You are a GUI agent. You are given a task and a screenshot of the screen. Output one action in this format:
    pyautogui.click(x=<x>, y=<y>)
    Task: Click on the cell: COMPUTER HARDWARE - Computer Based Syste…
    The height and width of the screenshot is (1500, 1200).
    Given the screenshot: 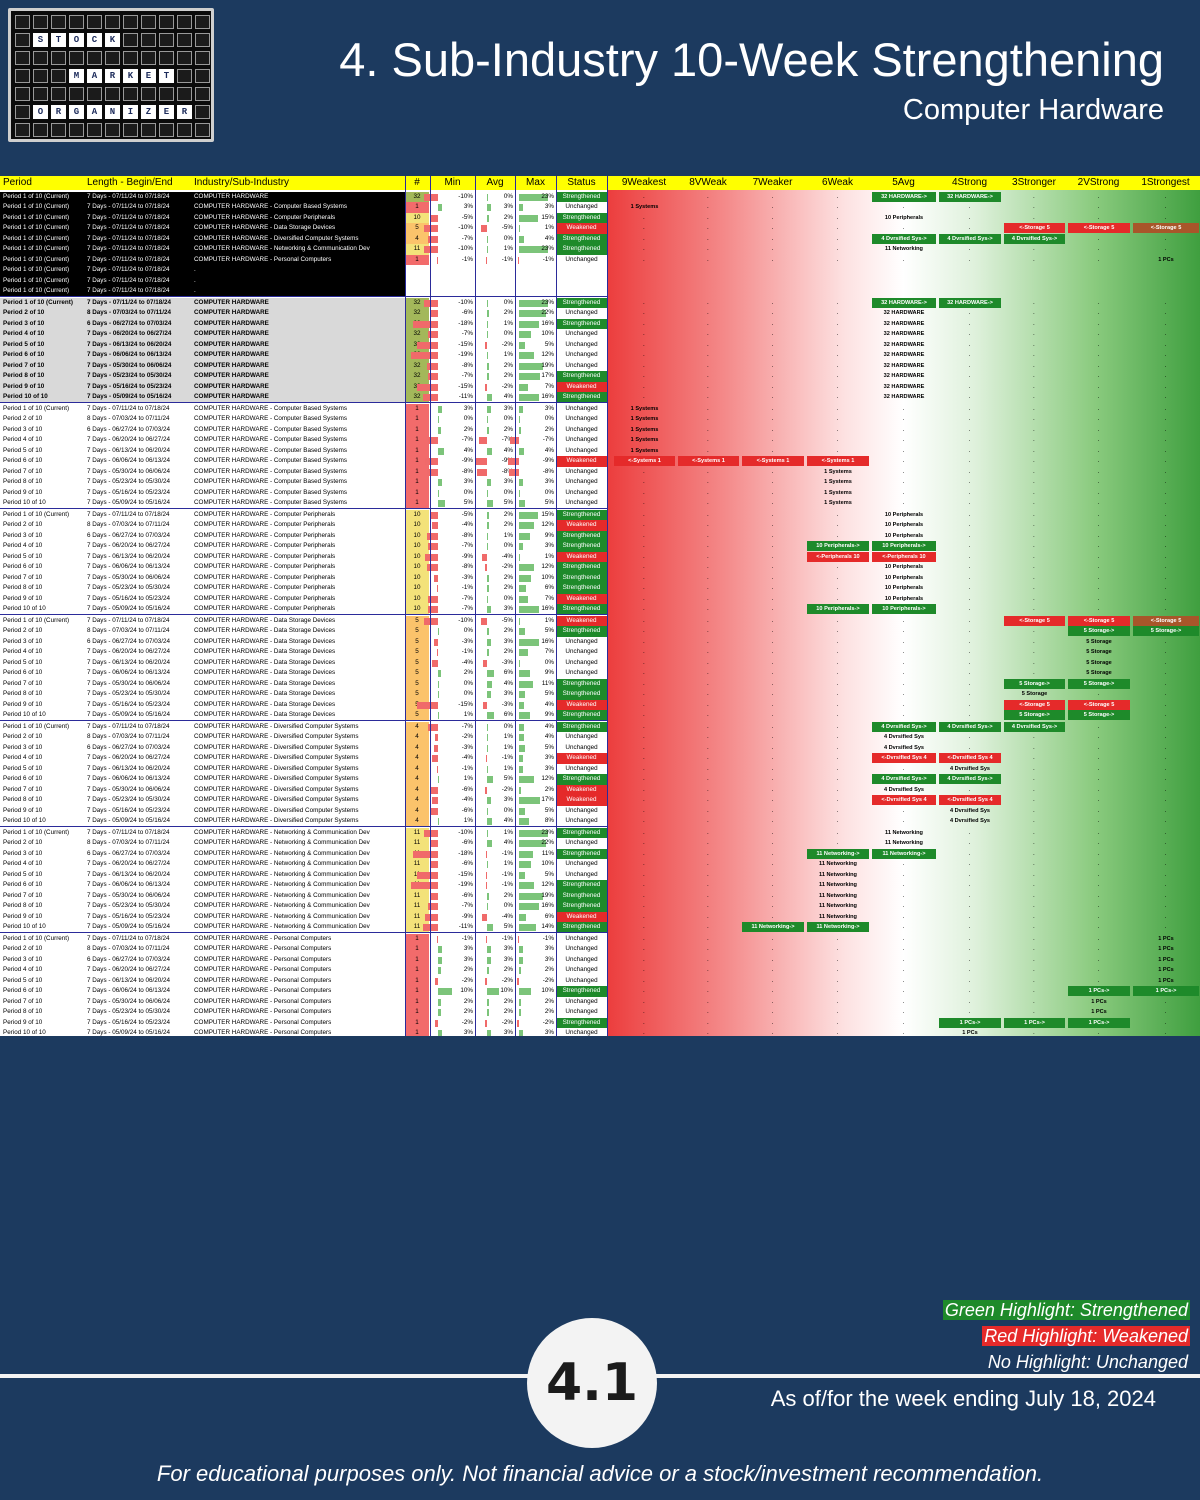 What is the action you would take?
    pyautogui.click(x=271, y=450)
    